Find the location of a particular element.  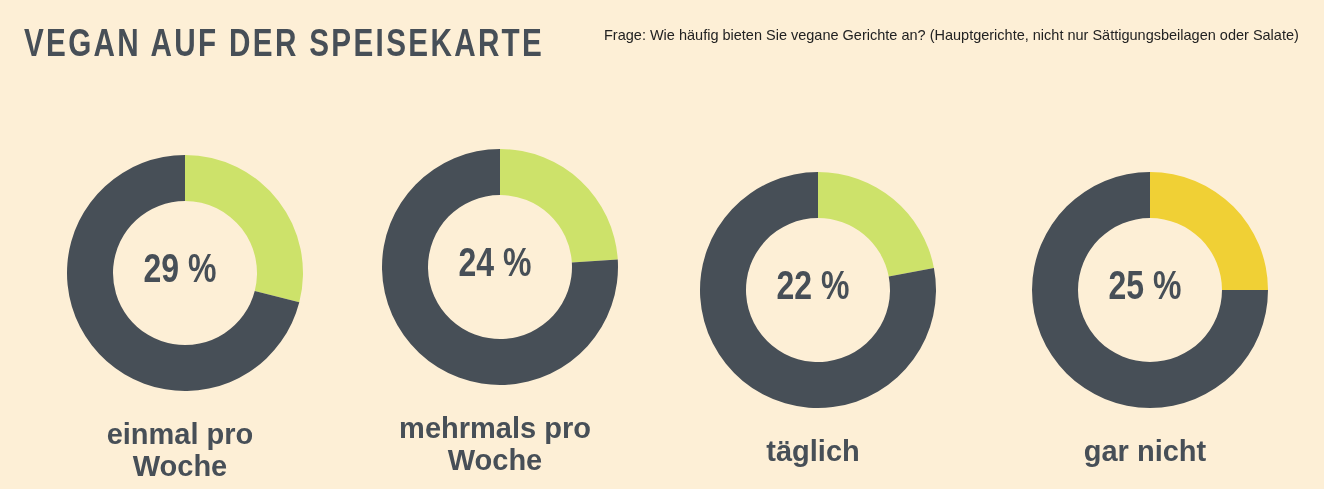

text: 24 % is located at coordinates (495, 262).